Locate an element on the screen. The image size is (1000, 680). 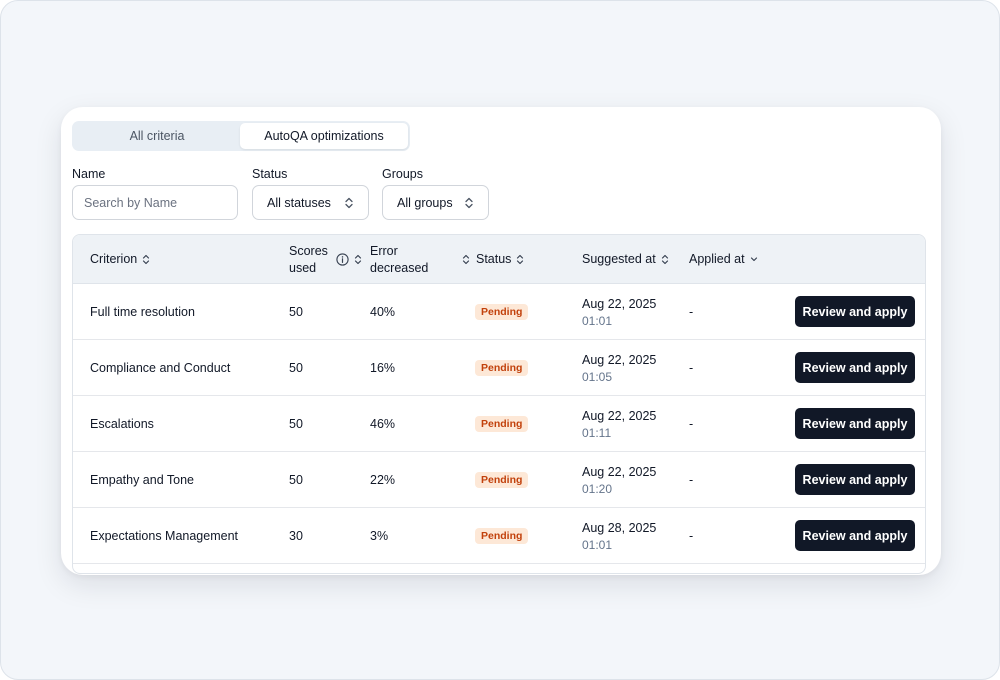
suggested-at-cell: Aug 28, 2025 01:01 is located at coordinates (619, 536).